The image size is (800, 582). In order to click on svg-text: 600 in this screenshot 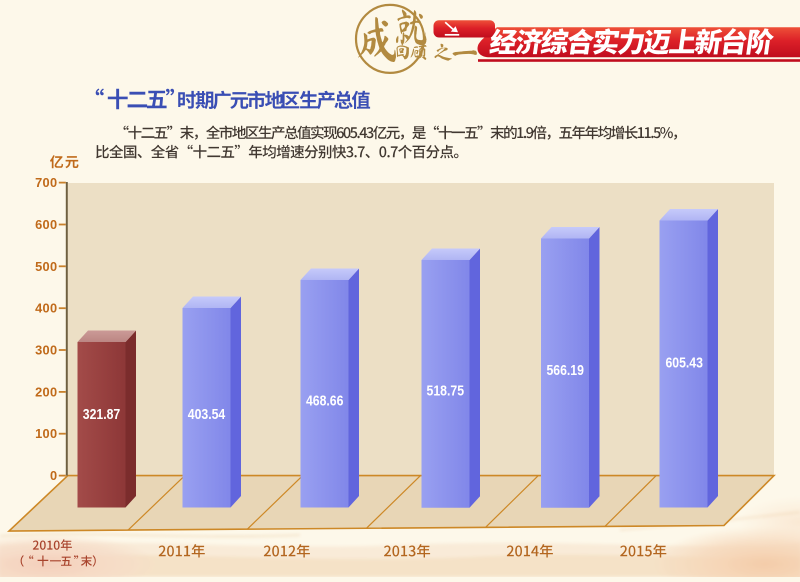, I will do `click(46, 224)`.